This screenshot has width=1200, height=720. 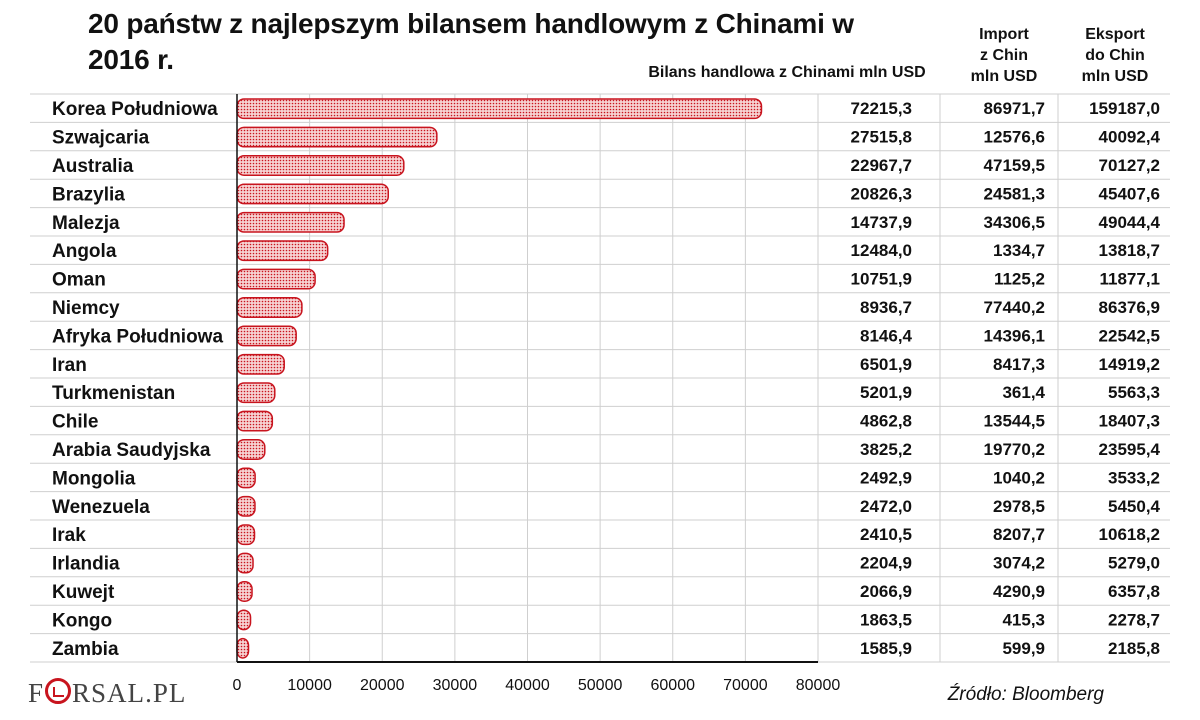 I want to click on eksport-value: 11877,1, so click(x=1129, y=279).